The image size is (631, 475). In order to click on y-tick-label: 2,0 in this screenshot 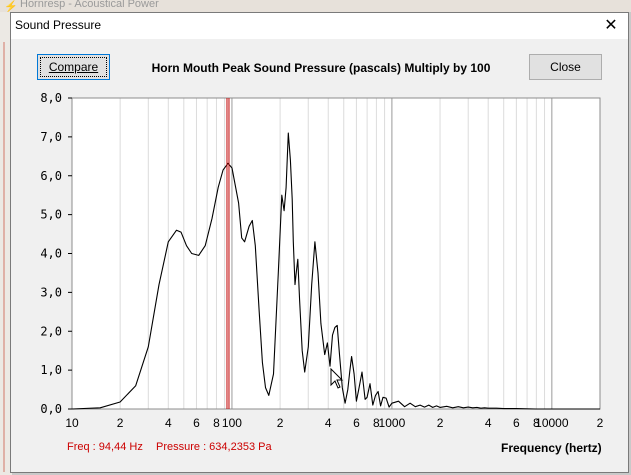, I will do `click(51, 331)`.